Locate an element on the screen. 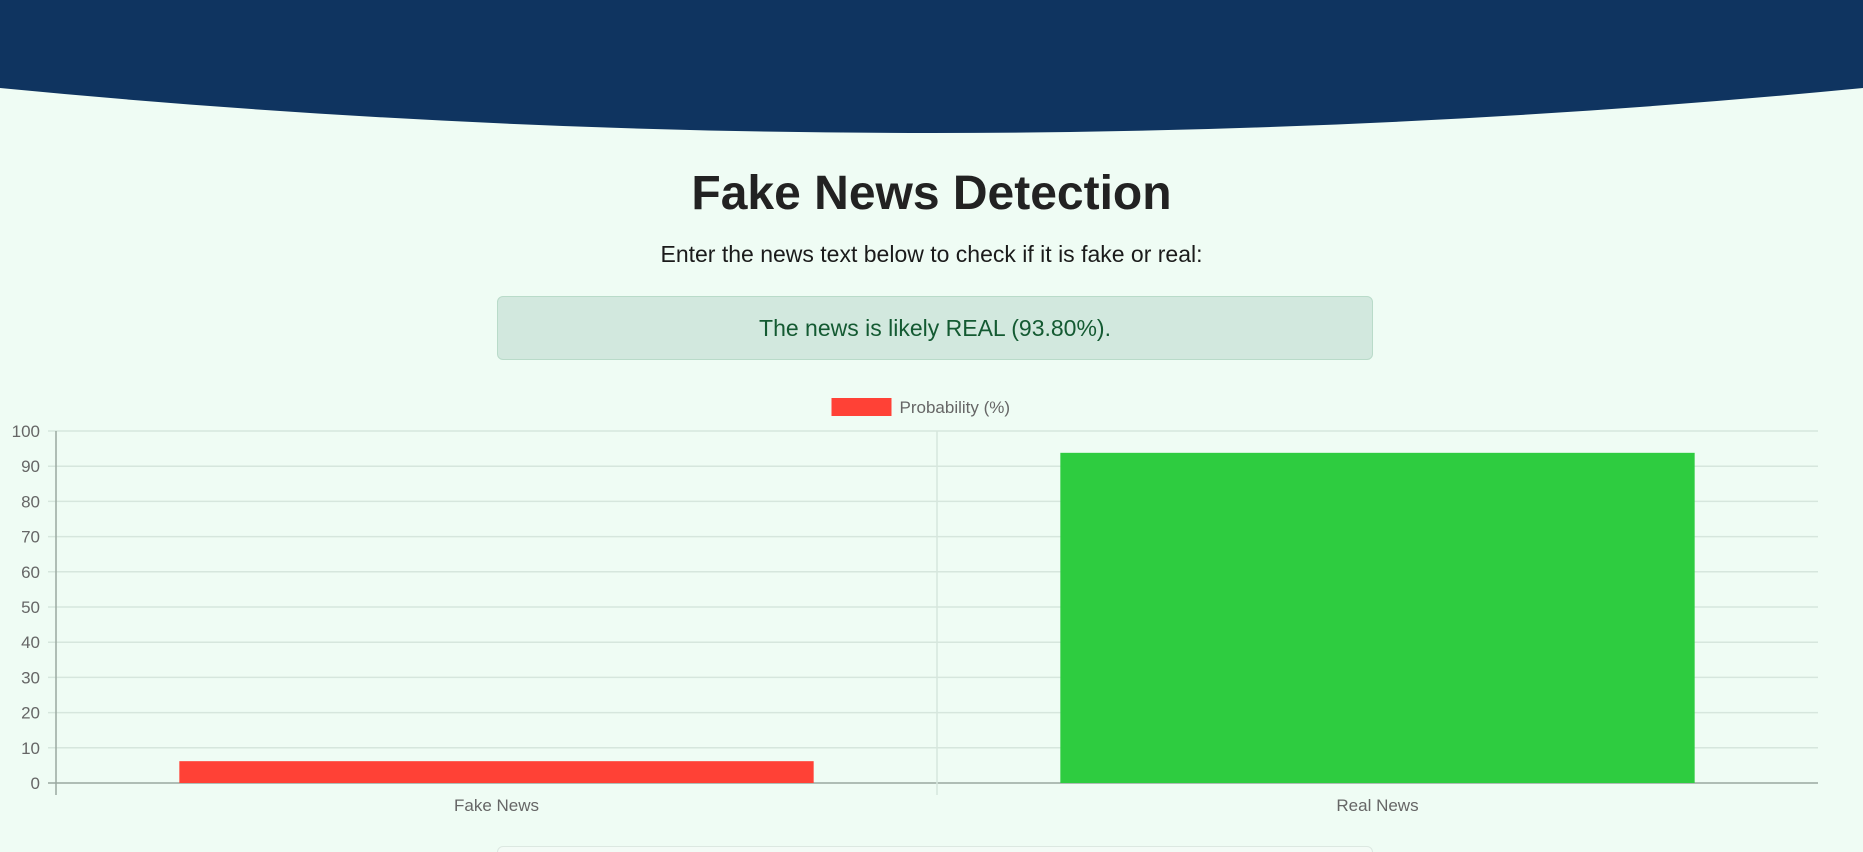 The width and height of the screenshot is (1863, 852). y-tick-label: 90 is located at coordinates (30, 466).